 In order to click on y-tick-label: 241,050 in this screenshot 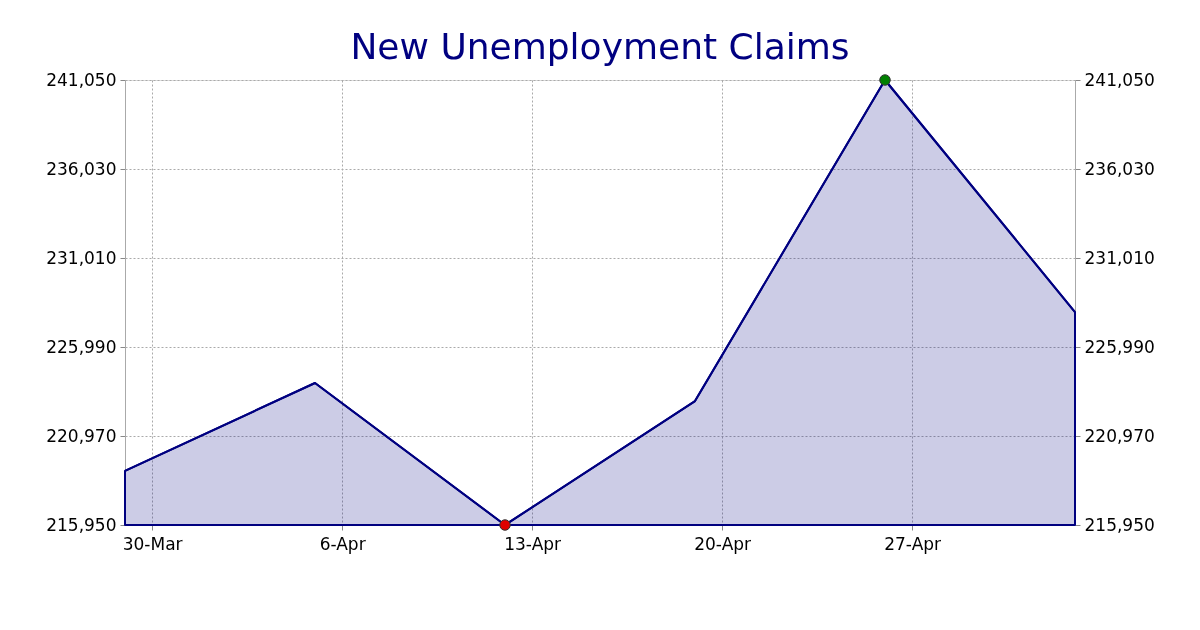, I will do `click(81, 79)`.